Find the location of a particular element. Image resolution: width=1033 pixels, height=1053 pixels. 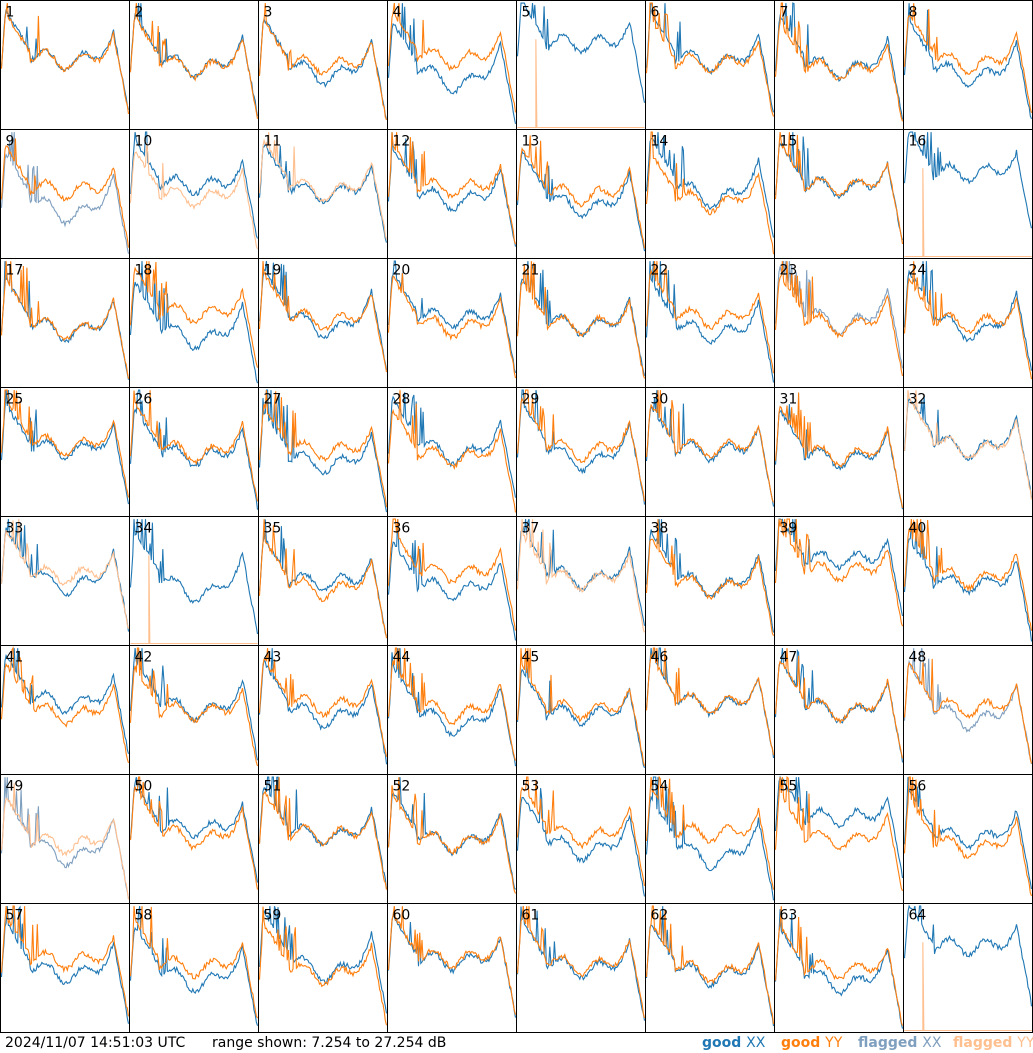

panel-label: 50 is located at coordinates (144, 787).